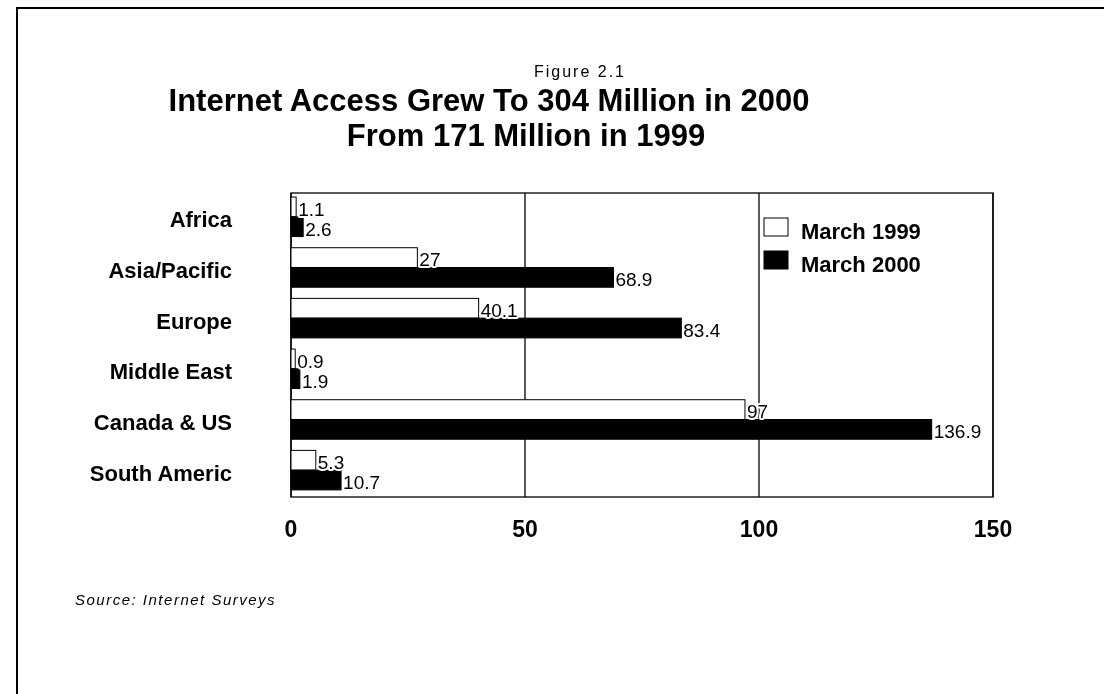 The height and width of the screenshot is (694, 1104). I want to click on x-tick-label: 150, so click(993, 529).